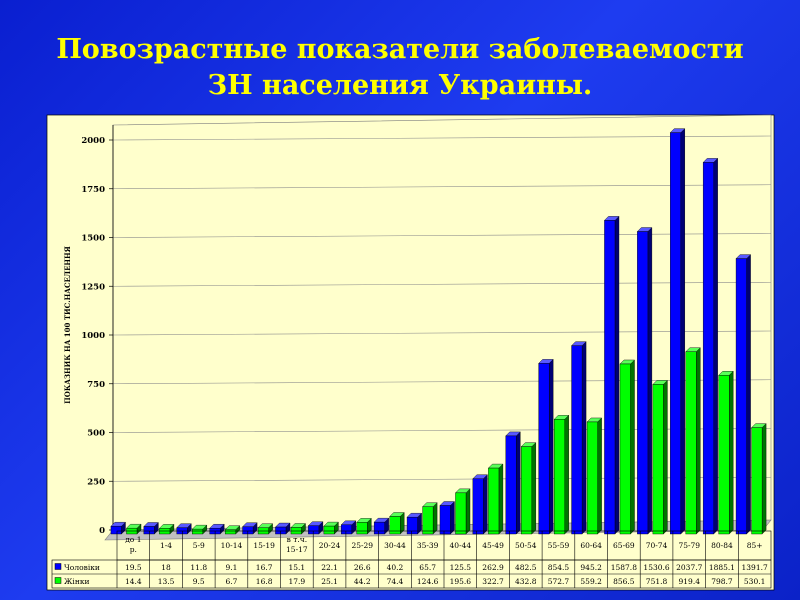  What do you see at coordinates (133, 581) in the screenshot?
I see `data-table-value: 14.4` at bounding box center [133, 581].